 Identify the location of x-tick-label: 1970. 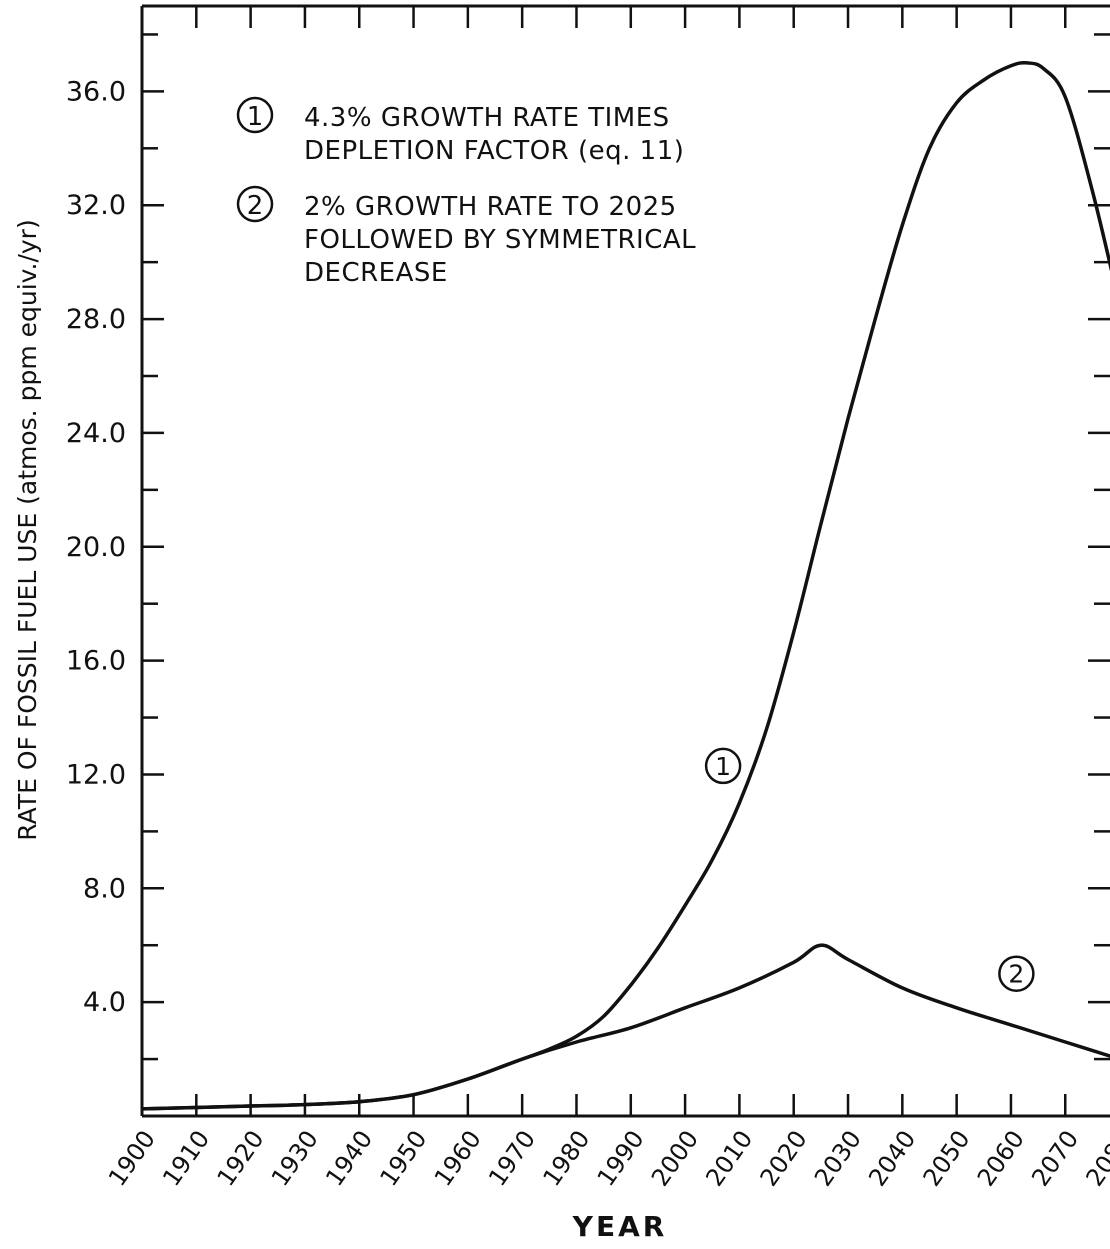
(512, 1158).